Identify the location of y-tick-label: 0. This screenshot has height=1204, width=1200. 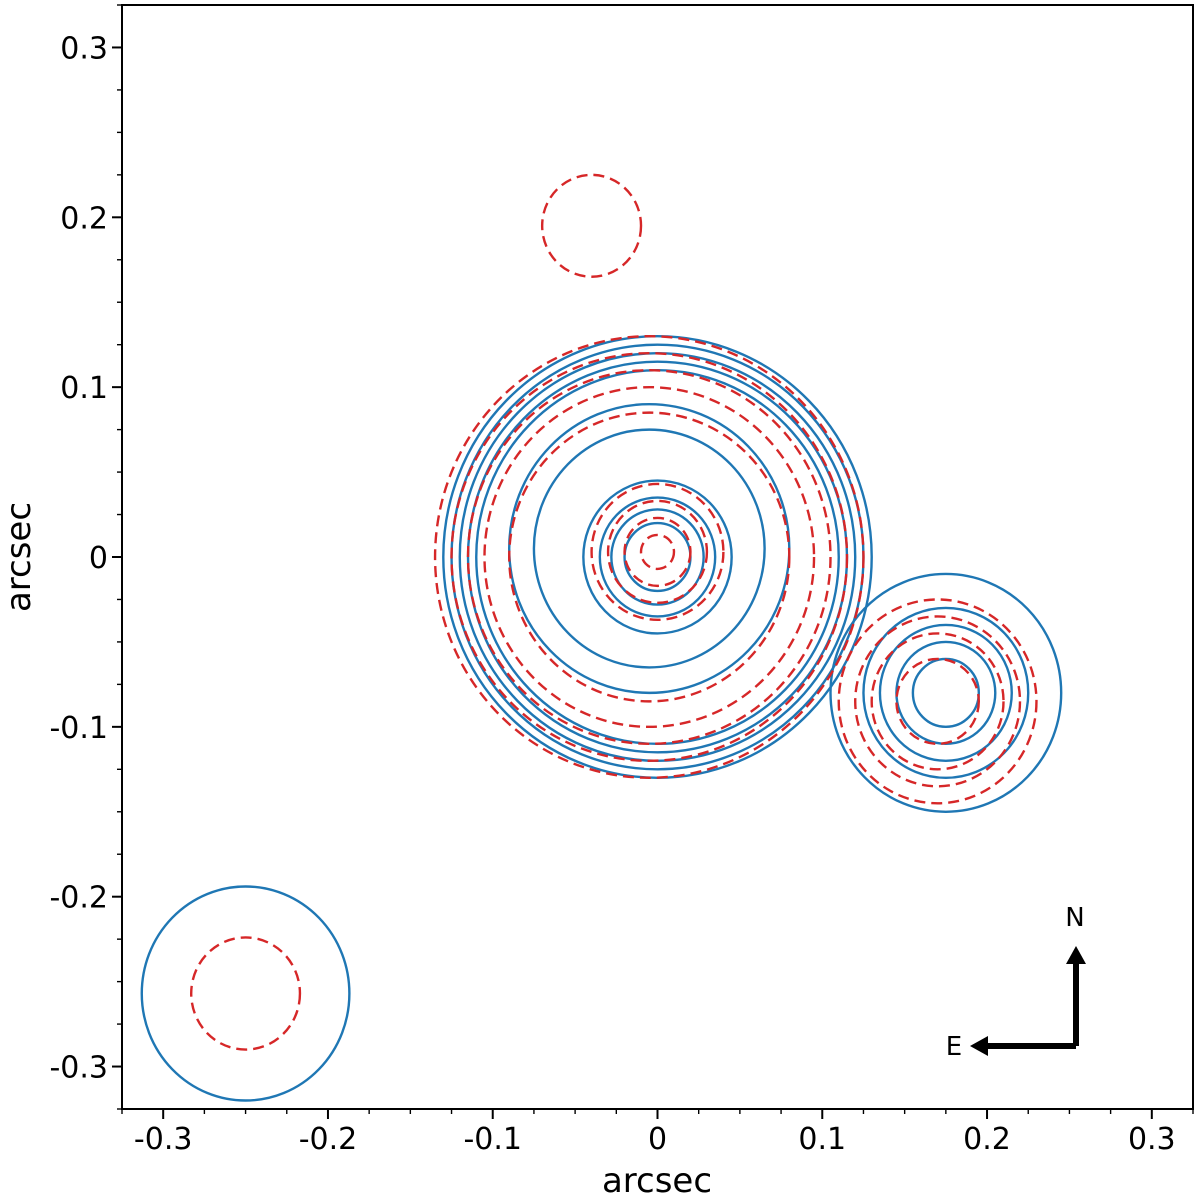
(98, 558).